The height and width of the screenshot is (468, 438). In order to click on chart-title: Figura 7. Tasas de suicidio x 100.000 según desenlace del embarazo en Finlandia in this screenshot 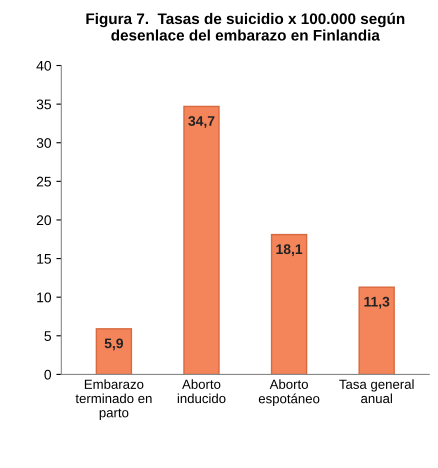, I will do `click(245, 26)`.